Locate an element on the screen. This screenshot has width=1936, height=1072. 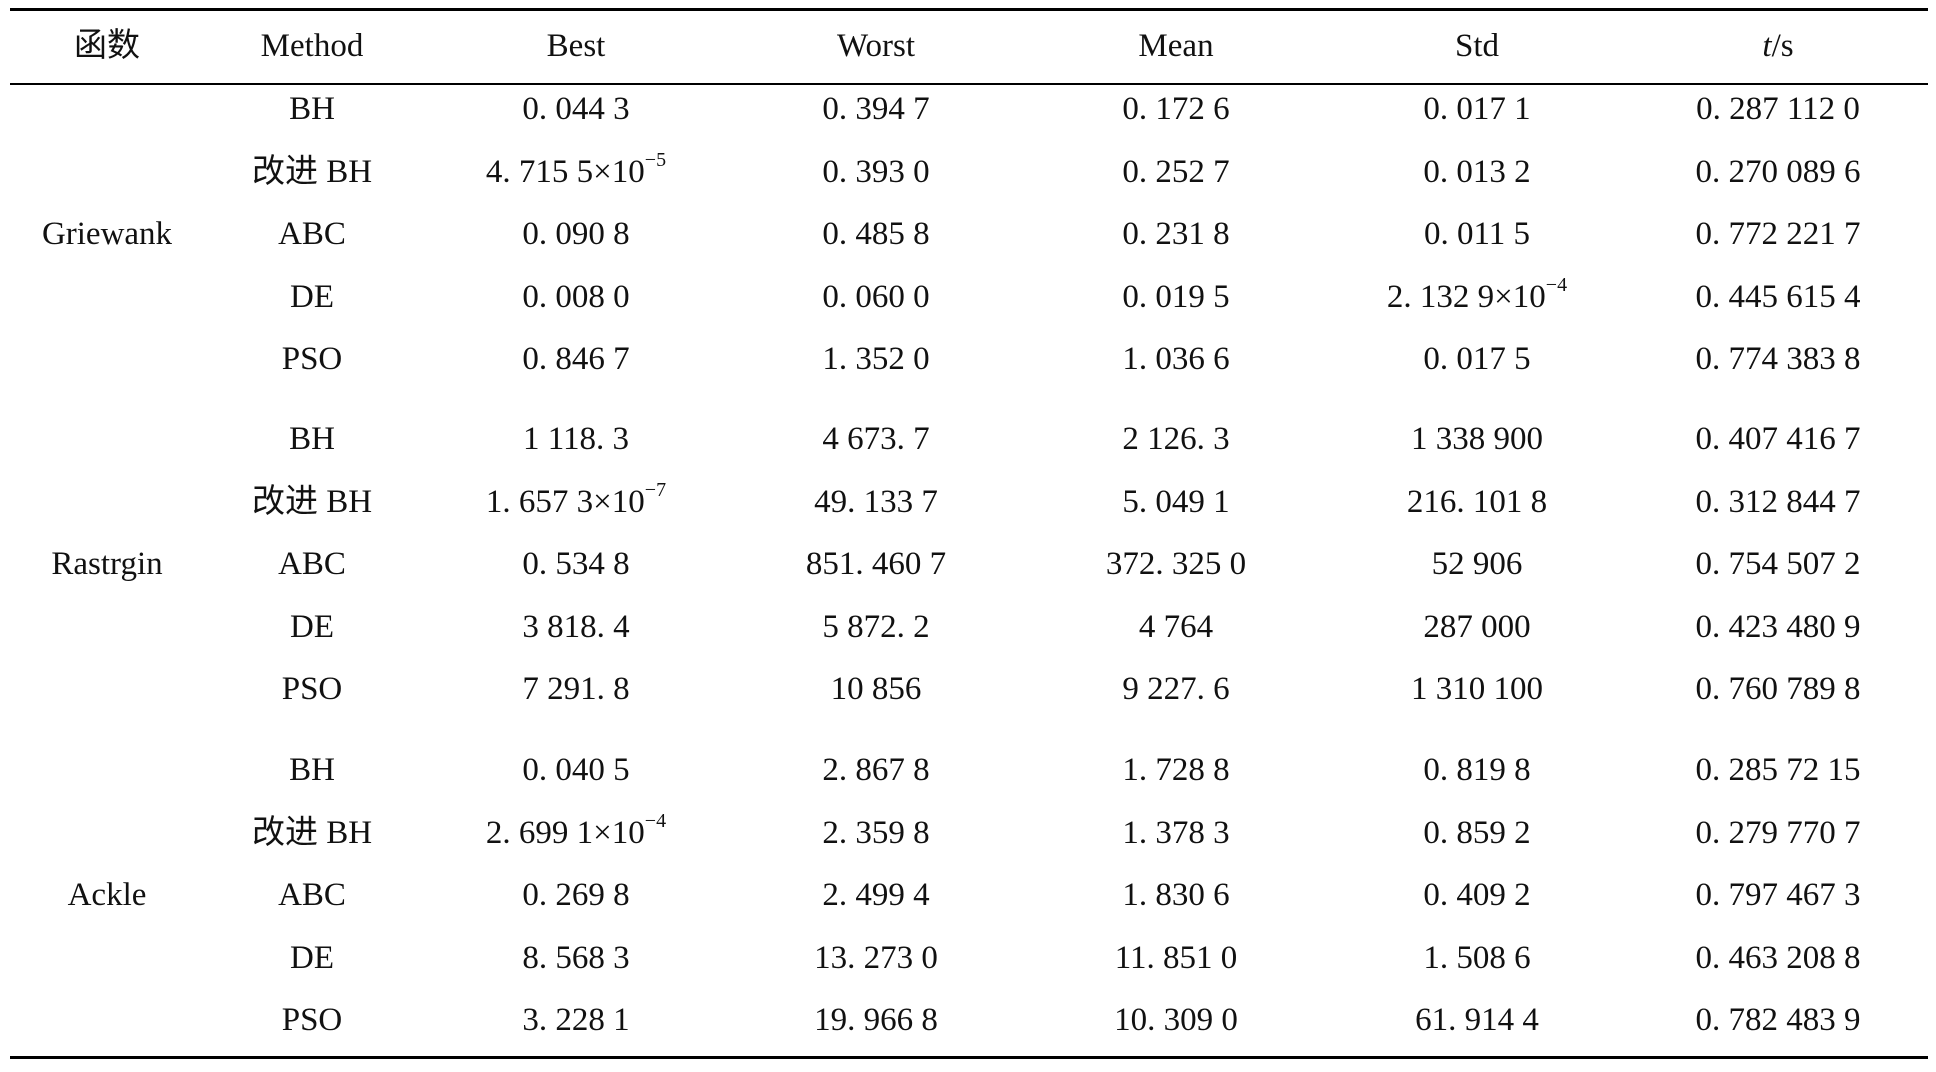
best-cell: 8. 568 3 is located at coordinates (576, 957).